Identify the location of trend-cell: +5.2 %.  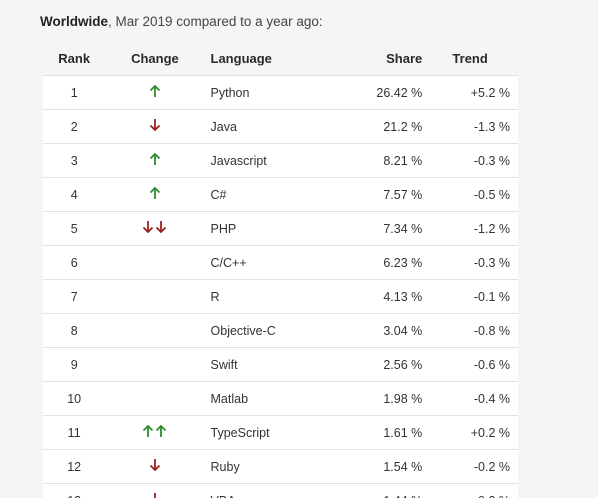
(470, 92).